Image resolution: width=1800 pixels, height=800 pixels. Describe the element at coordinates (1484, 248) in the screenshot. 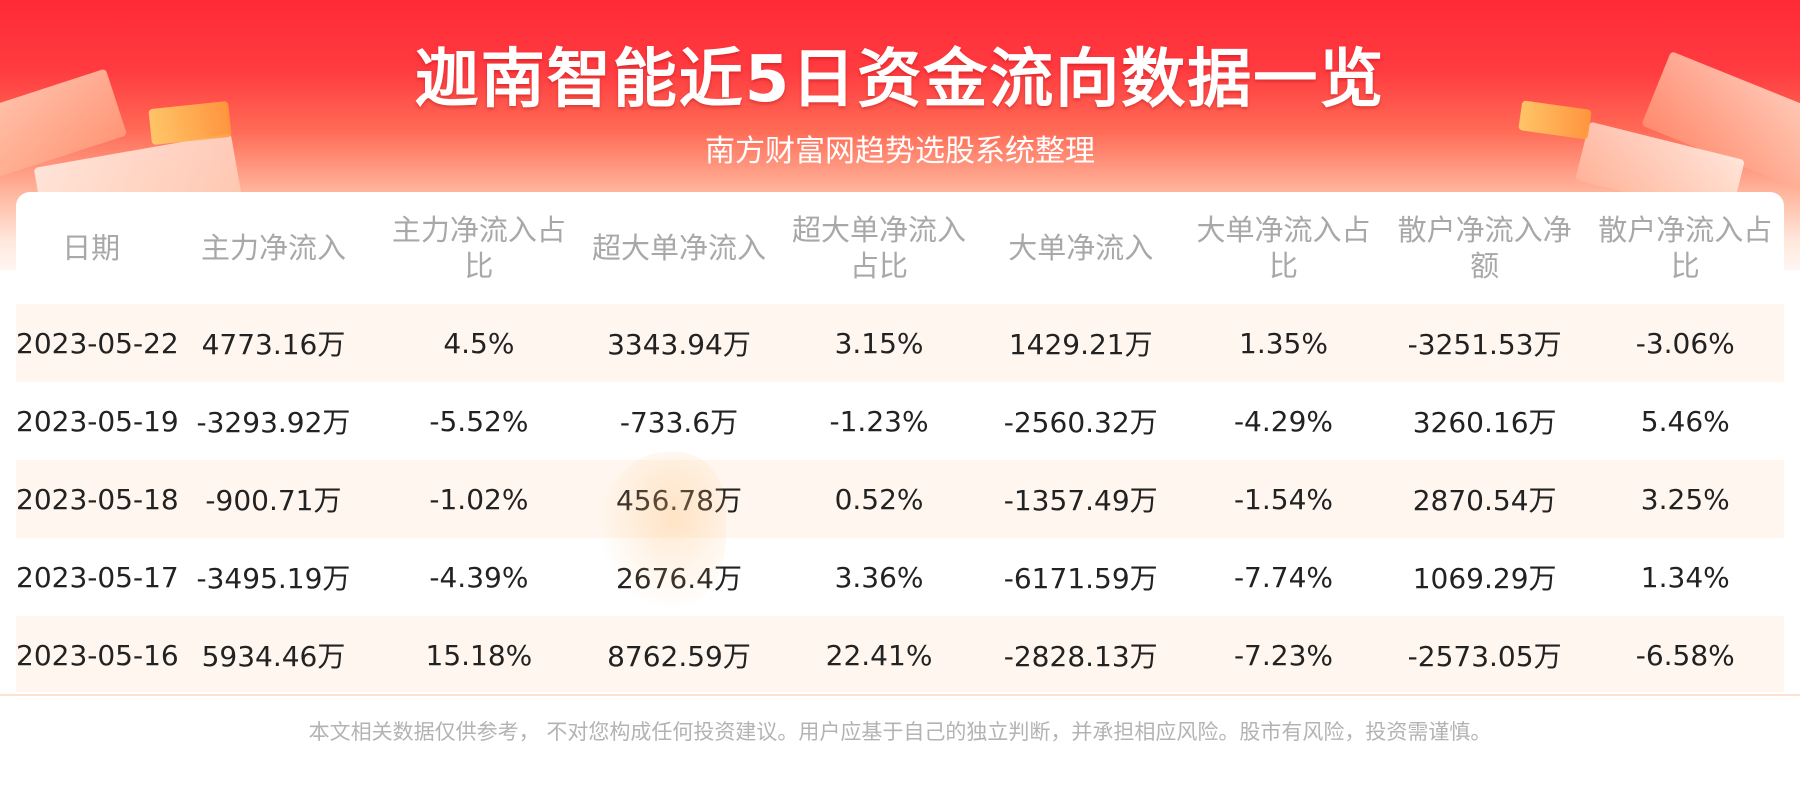

I see `column-header: 散户净流入净额` at that location.